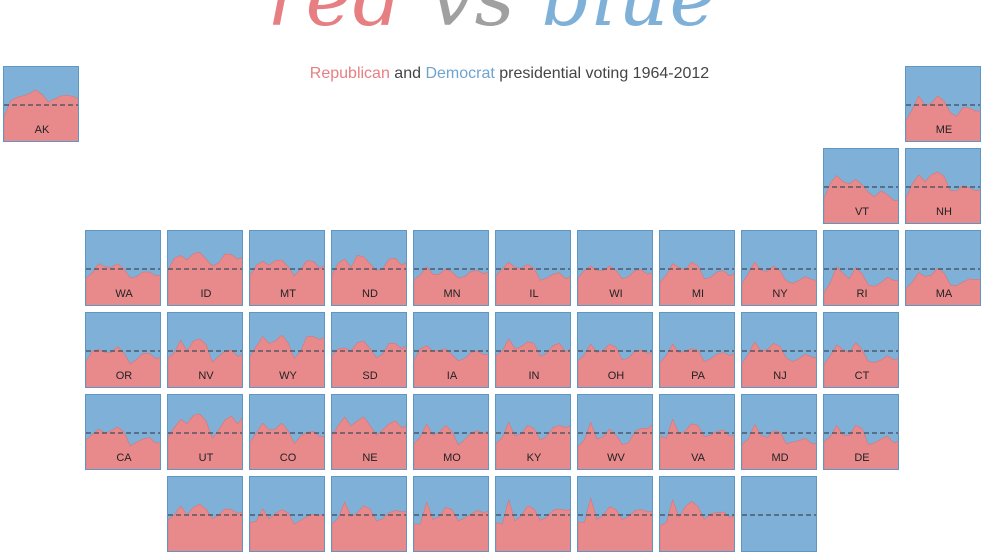 Image resolution: width=984 pixels, height=552 pixels. What do you see at coordinates (862, 294) in the screenshot?
I see `state-label: RI` at bounding box center [862, 294].